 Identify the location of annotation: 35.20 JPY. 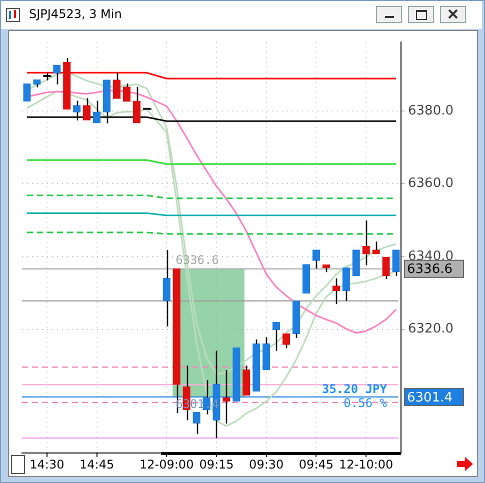
(355, 389).